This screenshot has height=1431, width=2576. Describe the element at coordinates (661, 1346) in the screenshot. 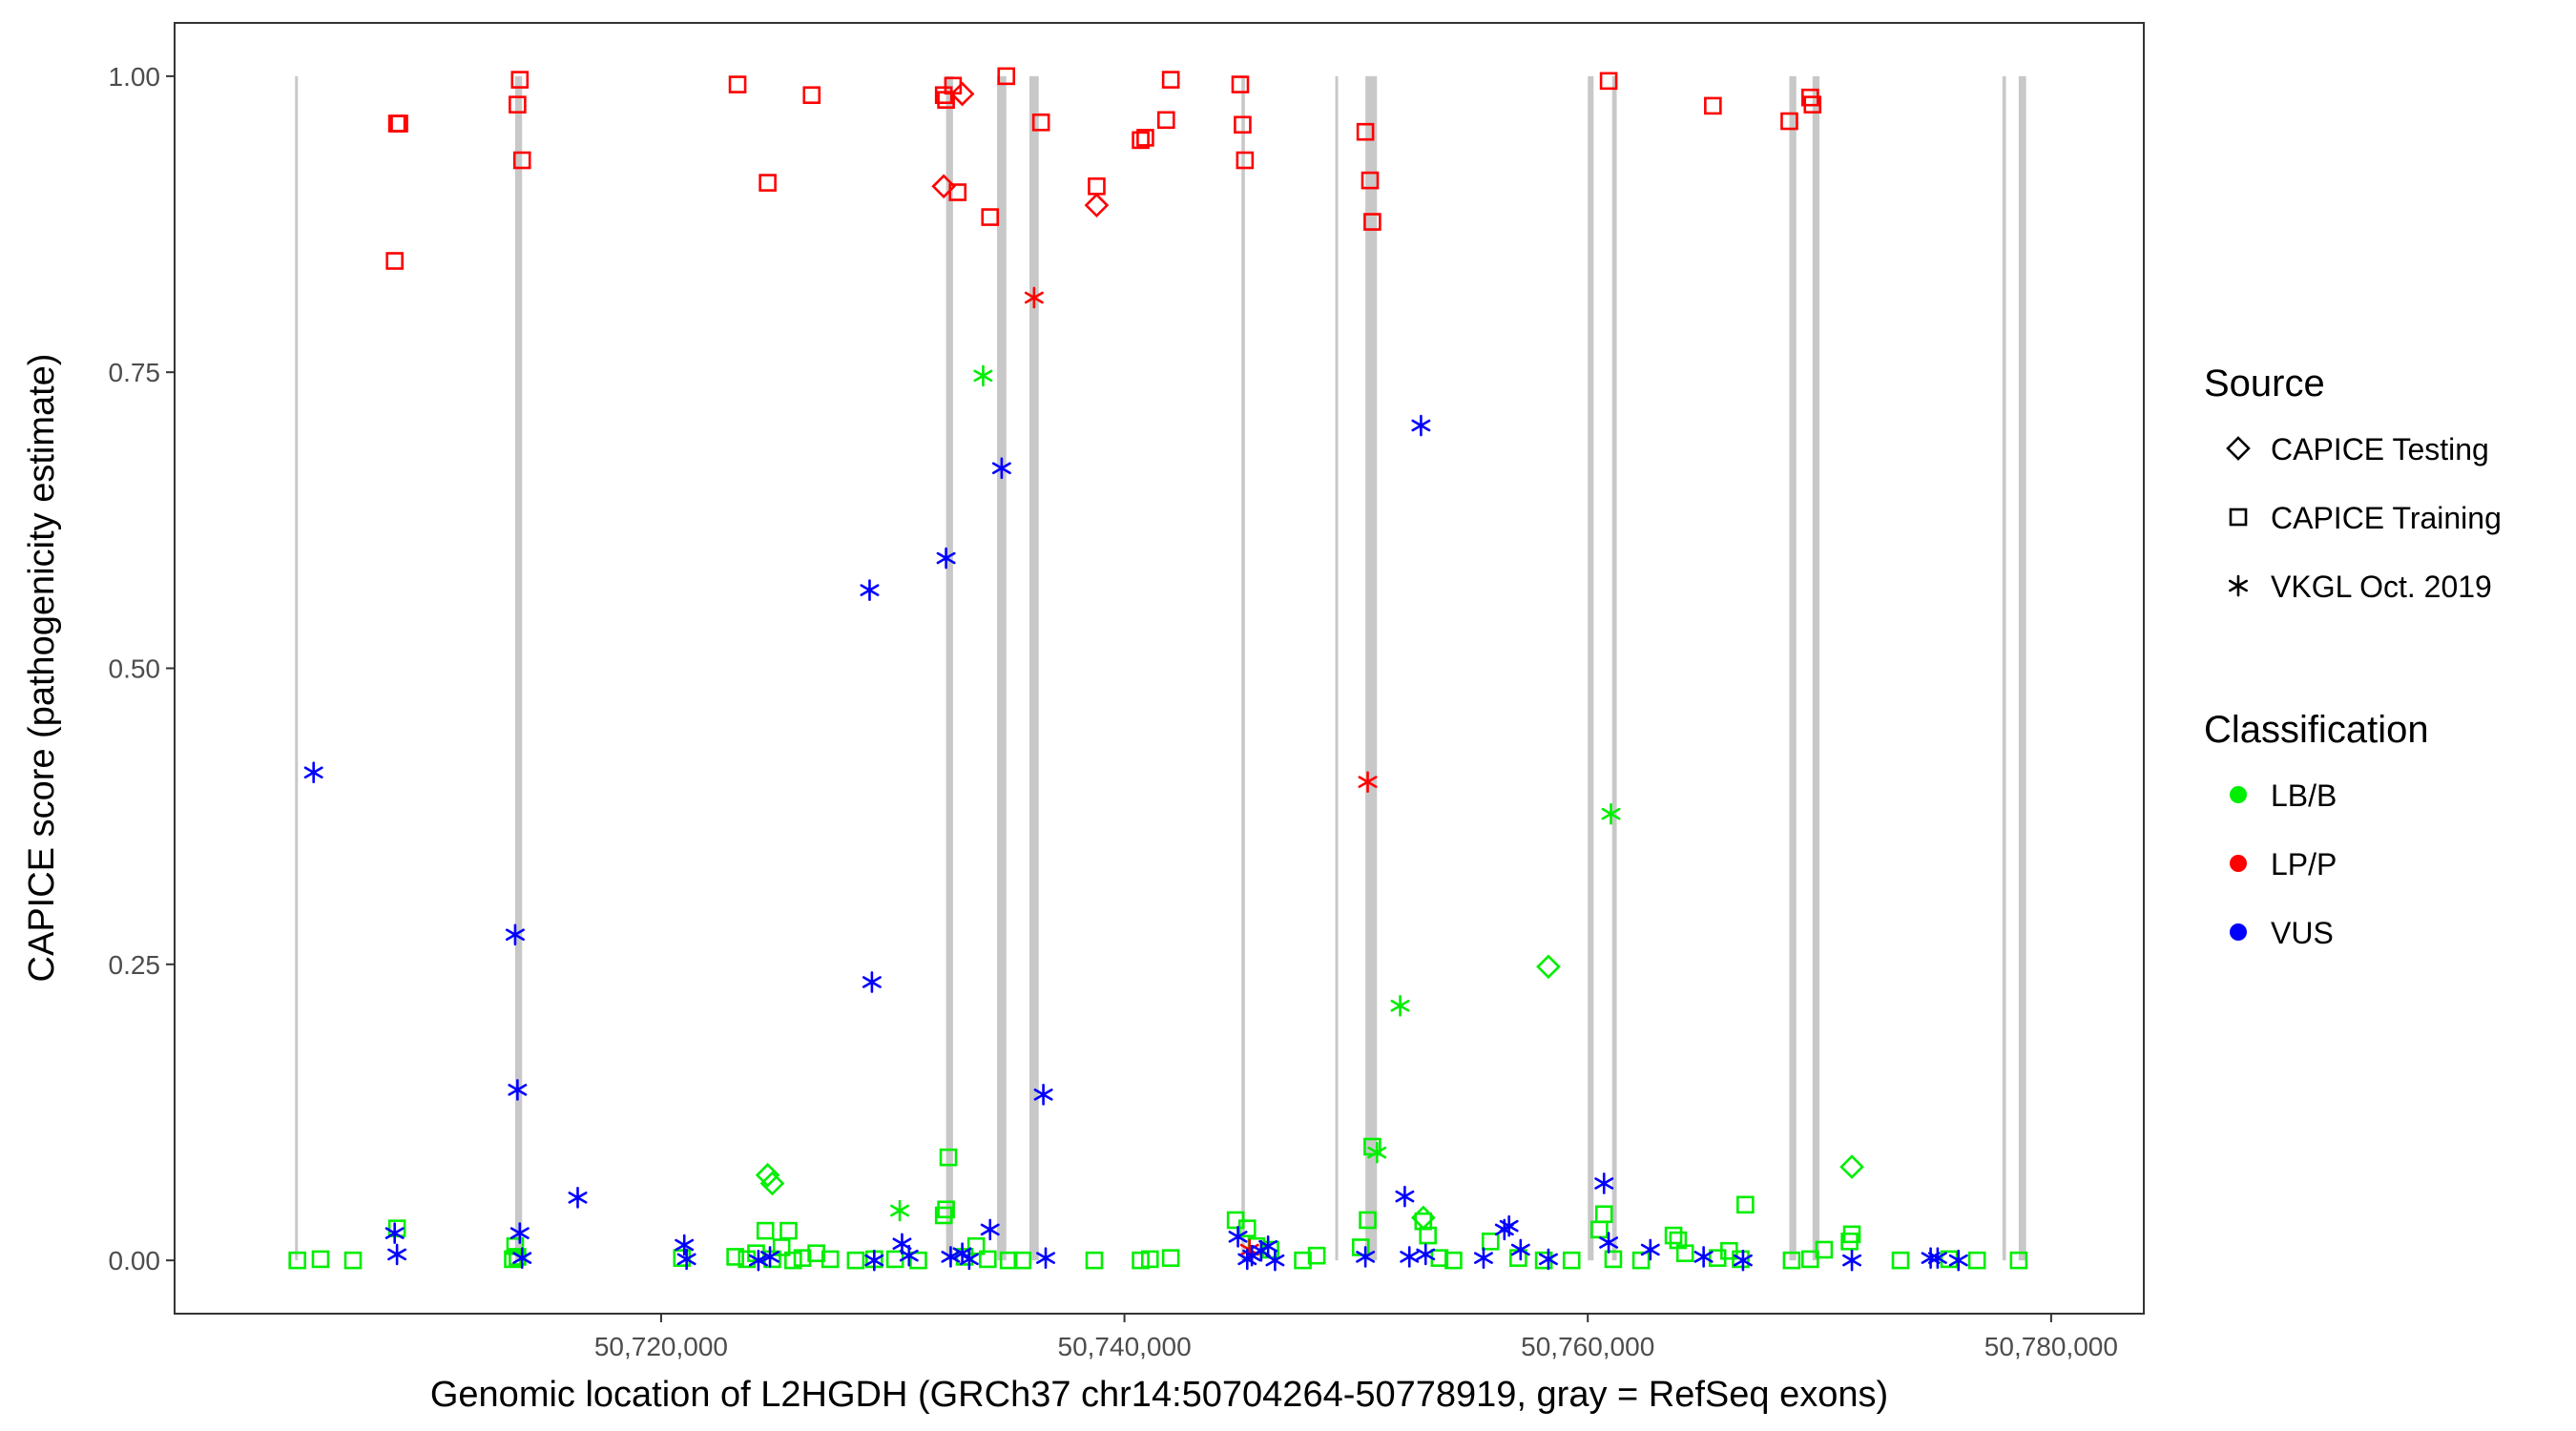

I see `x-tick-label-0: 50,720,000` at that location.